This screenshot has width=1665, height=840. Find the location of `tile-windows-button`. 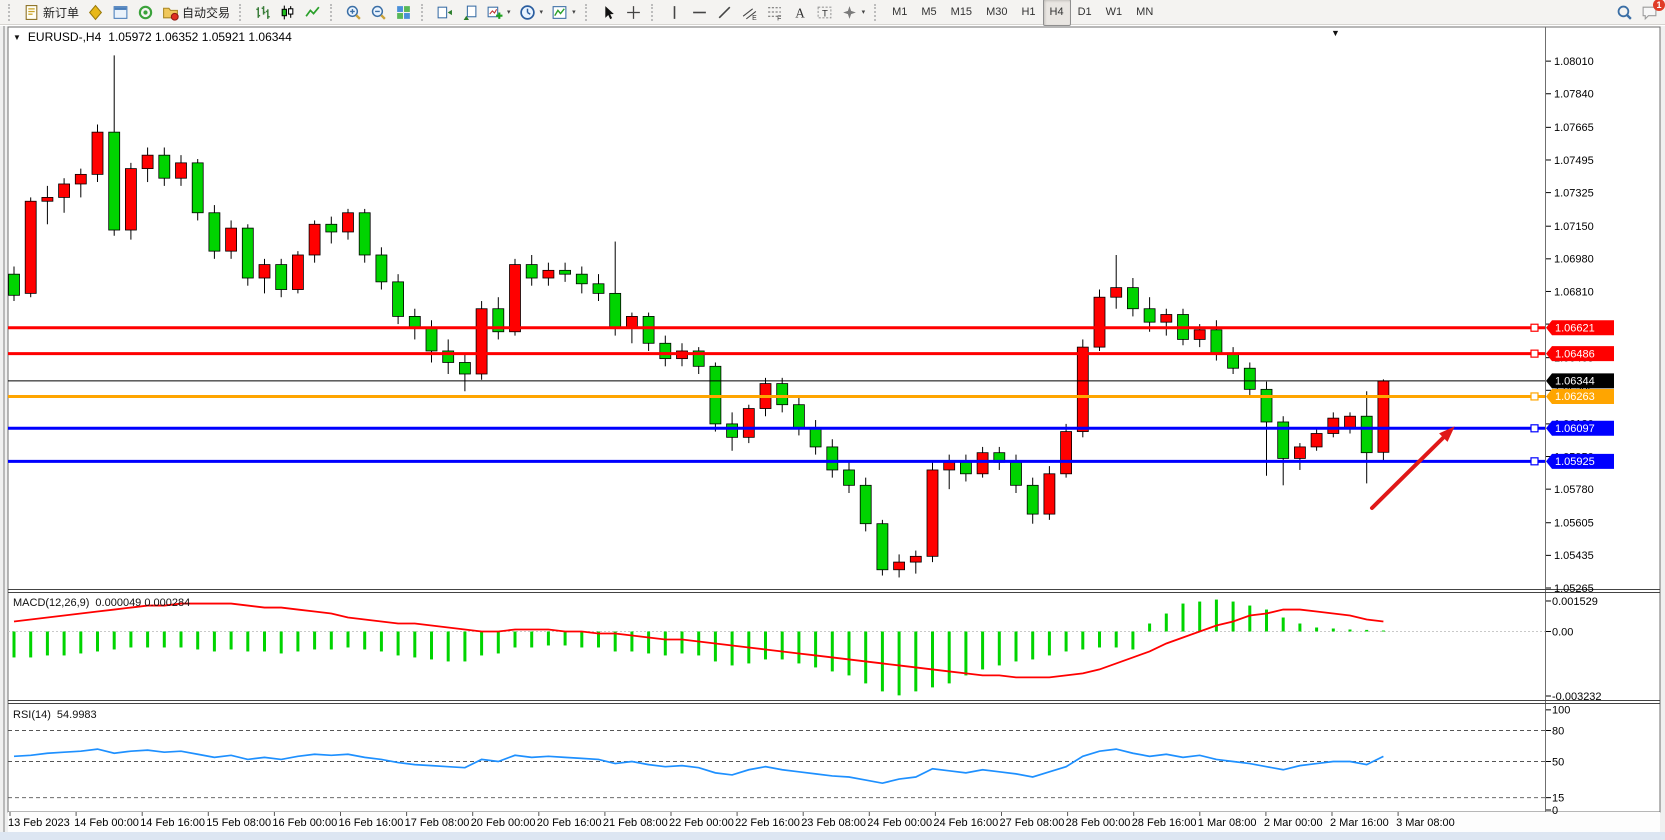

tile-windows-button is located at coordinates (403, 12).